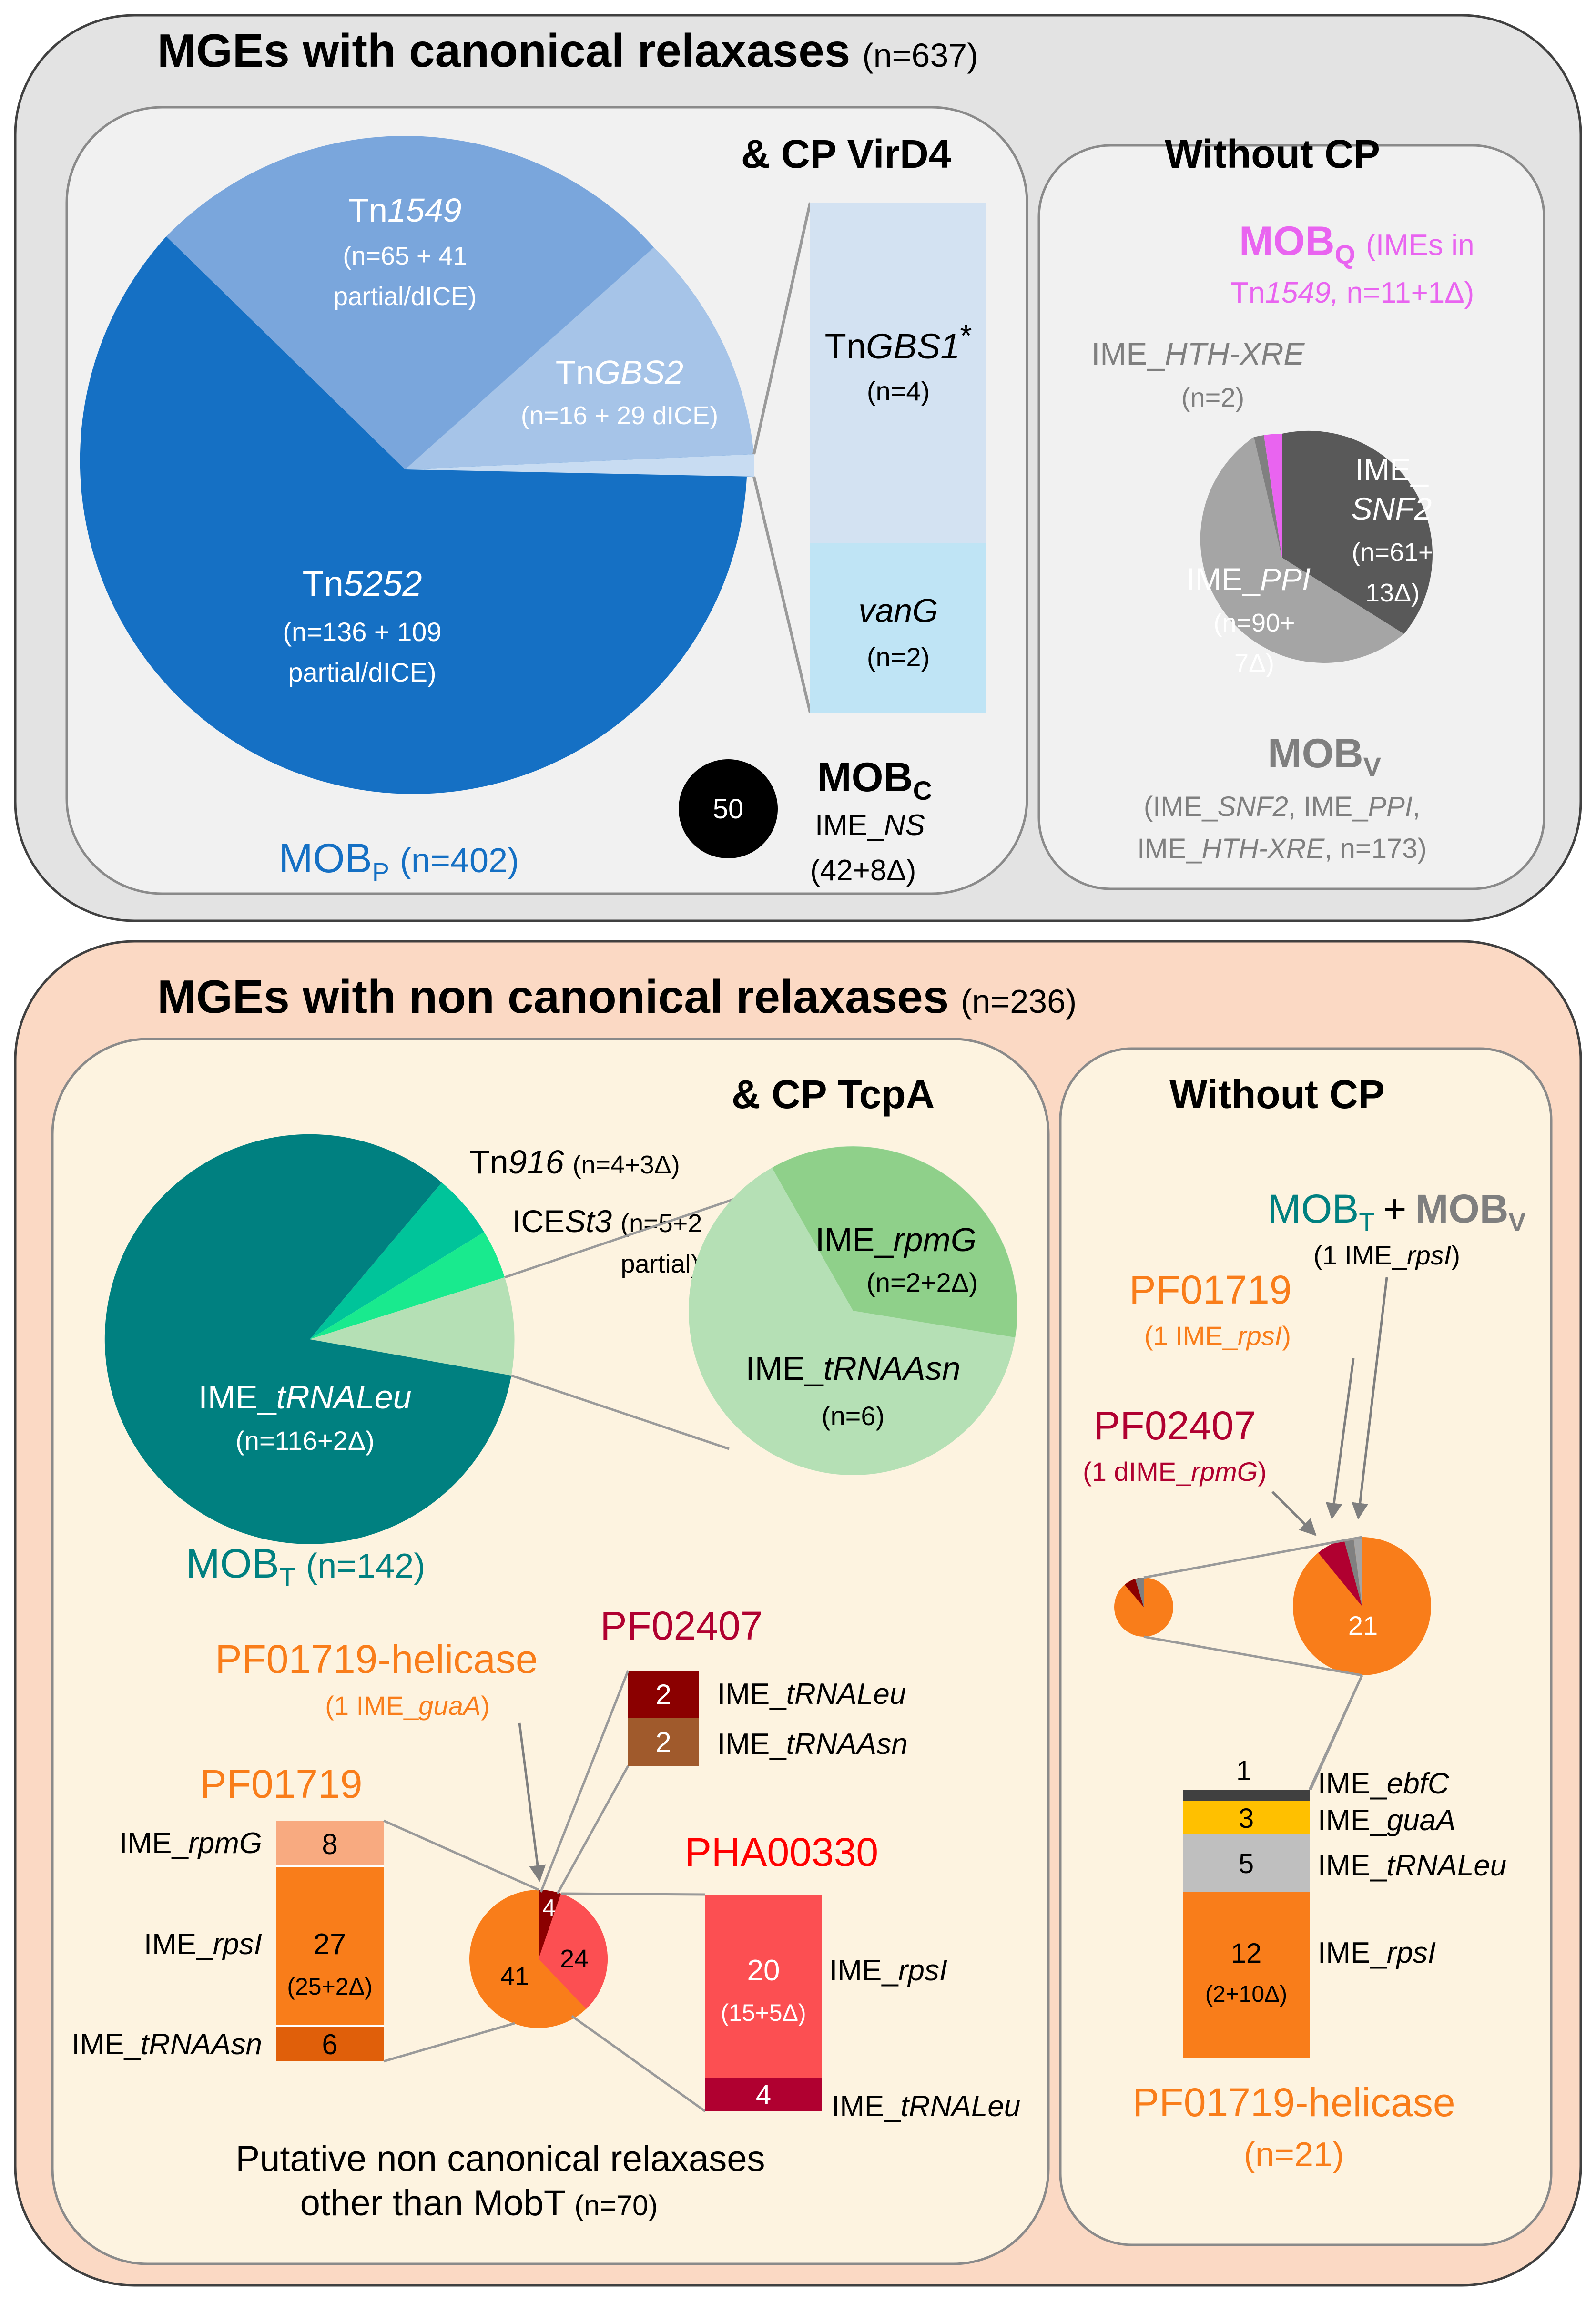 Image resolution: width=1596 pixels, height=2303 pixels. I want to click on pha-rpsi-value: 20, so click(763, 1970).